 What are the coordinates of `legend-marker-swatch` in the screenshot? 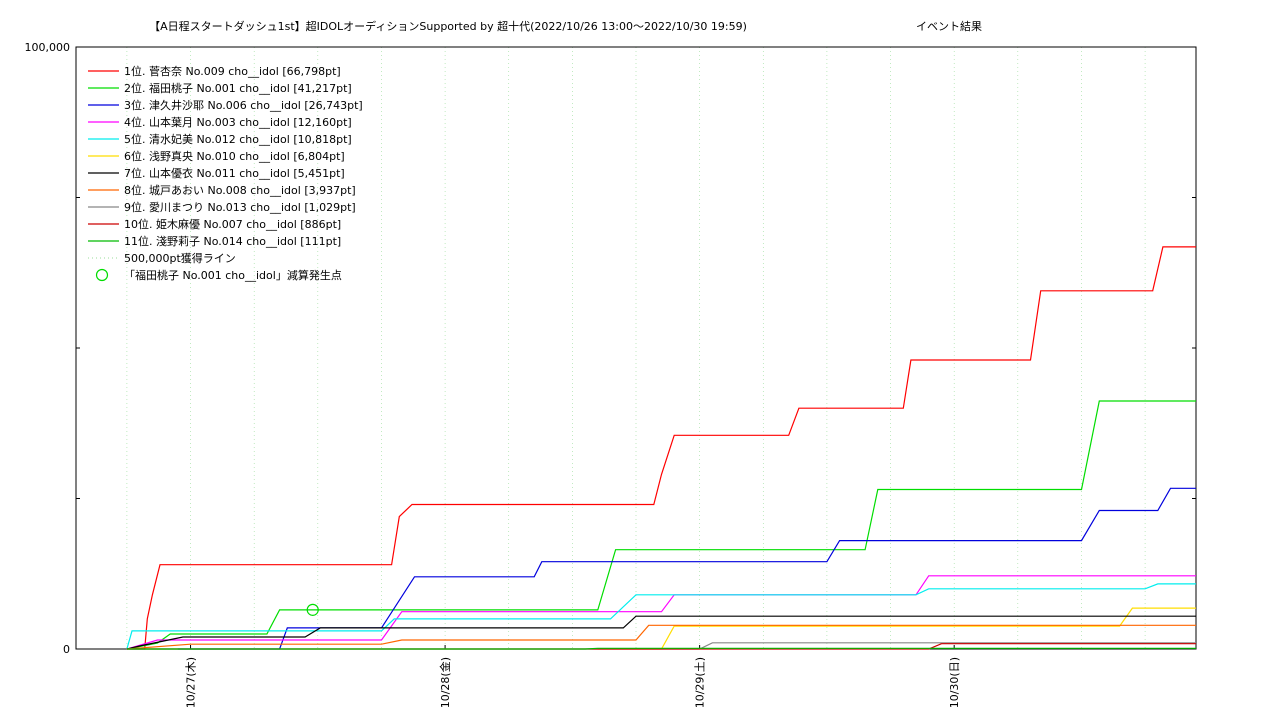 It's located at (102, 275).